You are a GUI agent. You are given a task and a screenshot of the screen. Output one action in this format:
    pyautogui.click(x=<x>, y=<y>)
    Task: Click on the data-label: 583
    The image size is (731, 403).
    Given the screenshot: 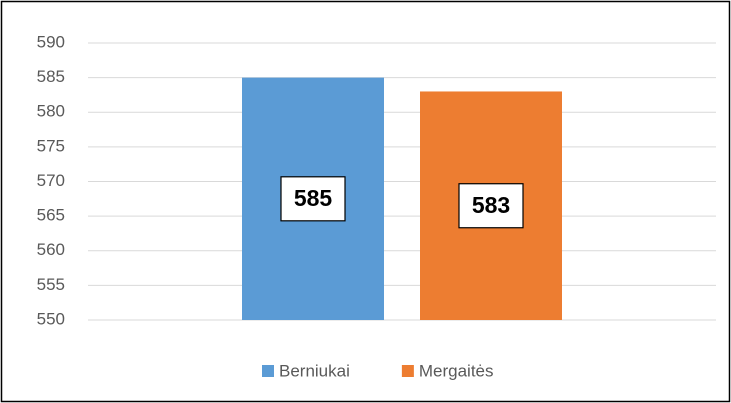 What is the action you would take?
    pyautogui.click(x=491, y=205)
    